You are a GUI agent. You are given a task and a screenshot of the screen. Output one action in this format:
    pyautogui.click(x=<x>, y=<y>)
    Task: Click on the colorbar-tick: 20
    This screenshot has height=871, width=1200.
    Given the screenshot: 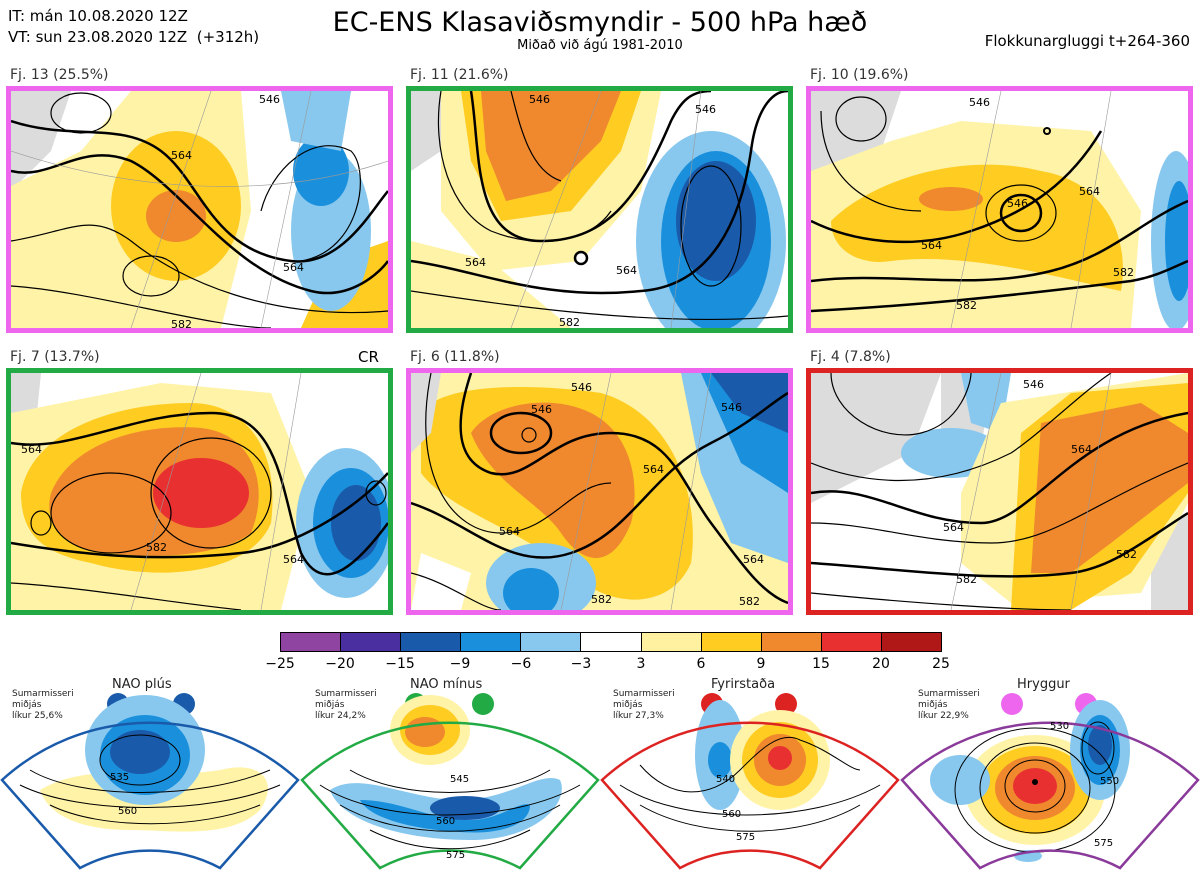 What is the action you would take?
    pyautogui.click(x=881, y=664)
    